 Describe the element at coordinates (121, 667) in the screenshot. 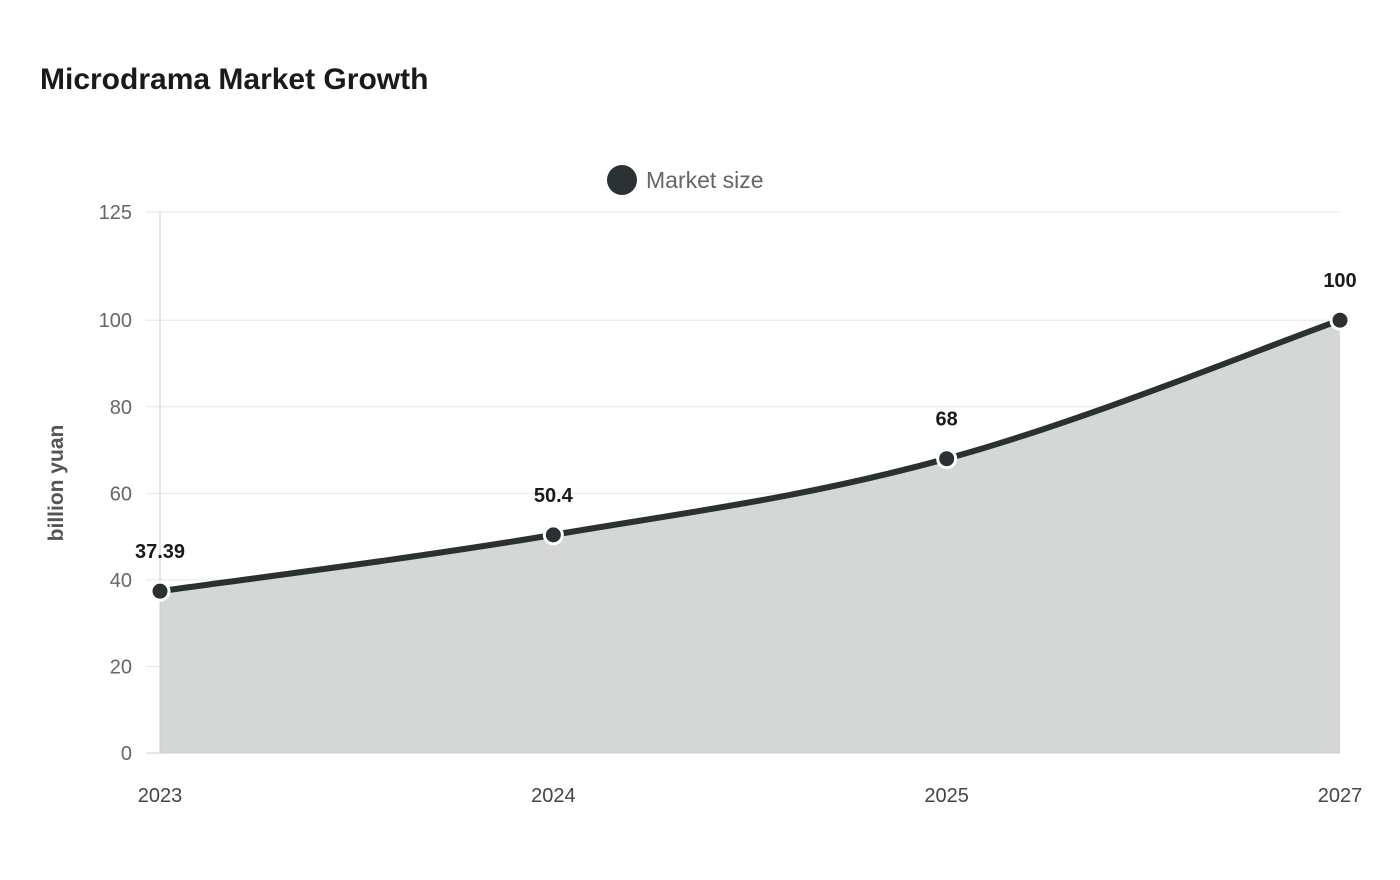

I see `y-tick-label: 20` at that location.